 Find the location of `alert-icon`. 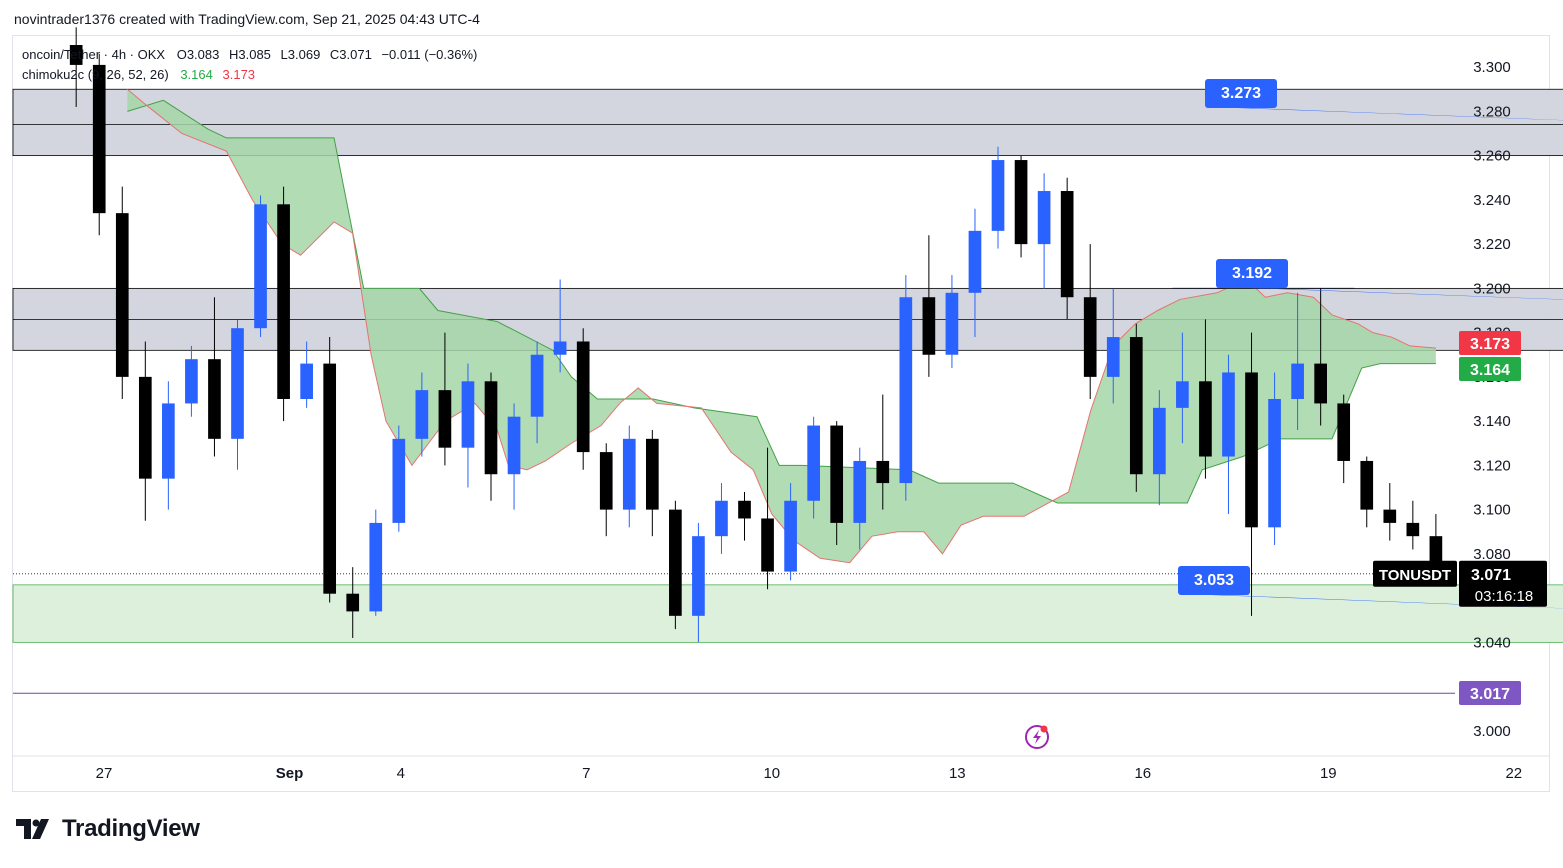

alert-icon is located at coordinates (1037, 737).